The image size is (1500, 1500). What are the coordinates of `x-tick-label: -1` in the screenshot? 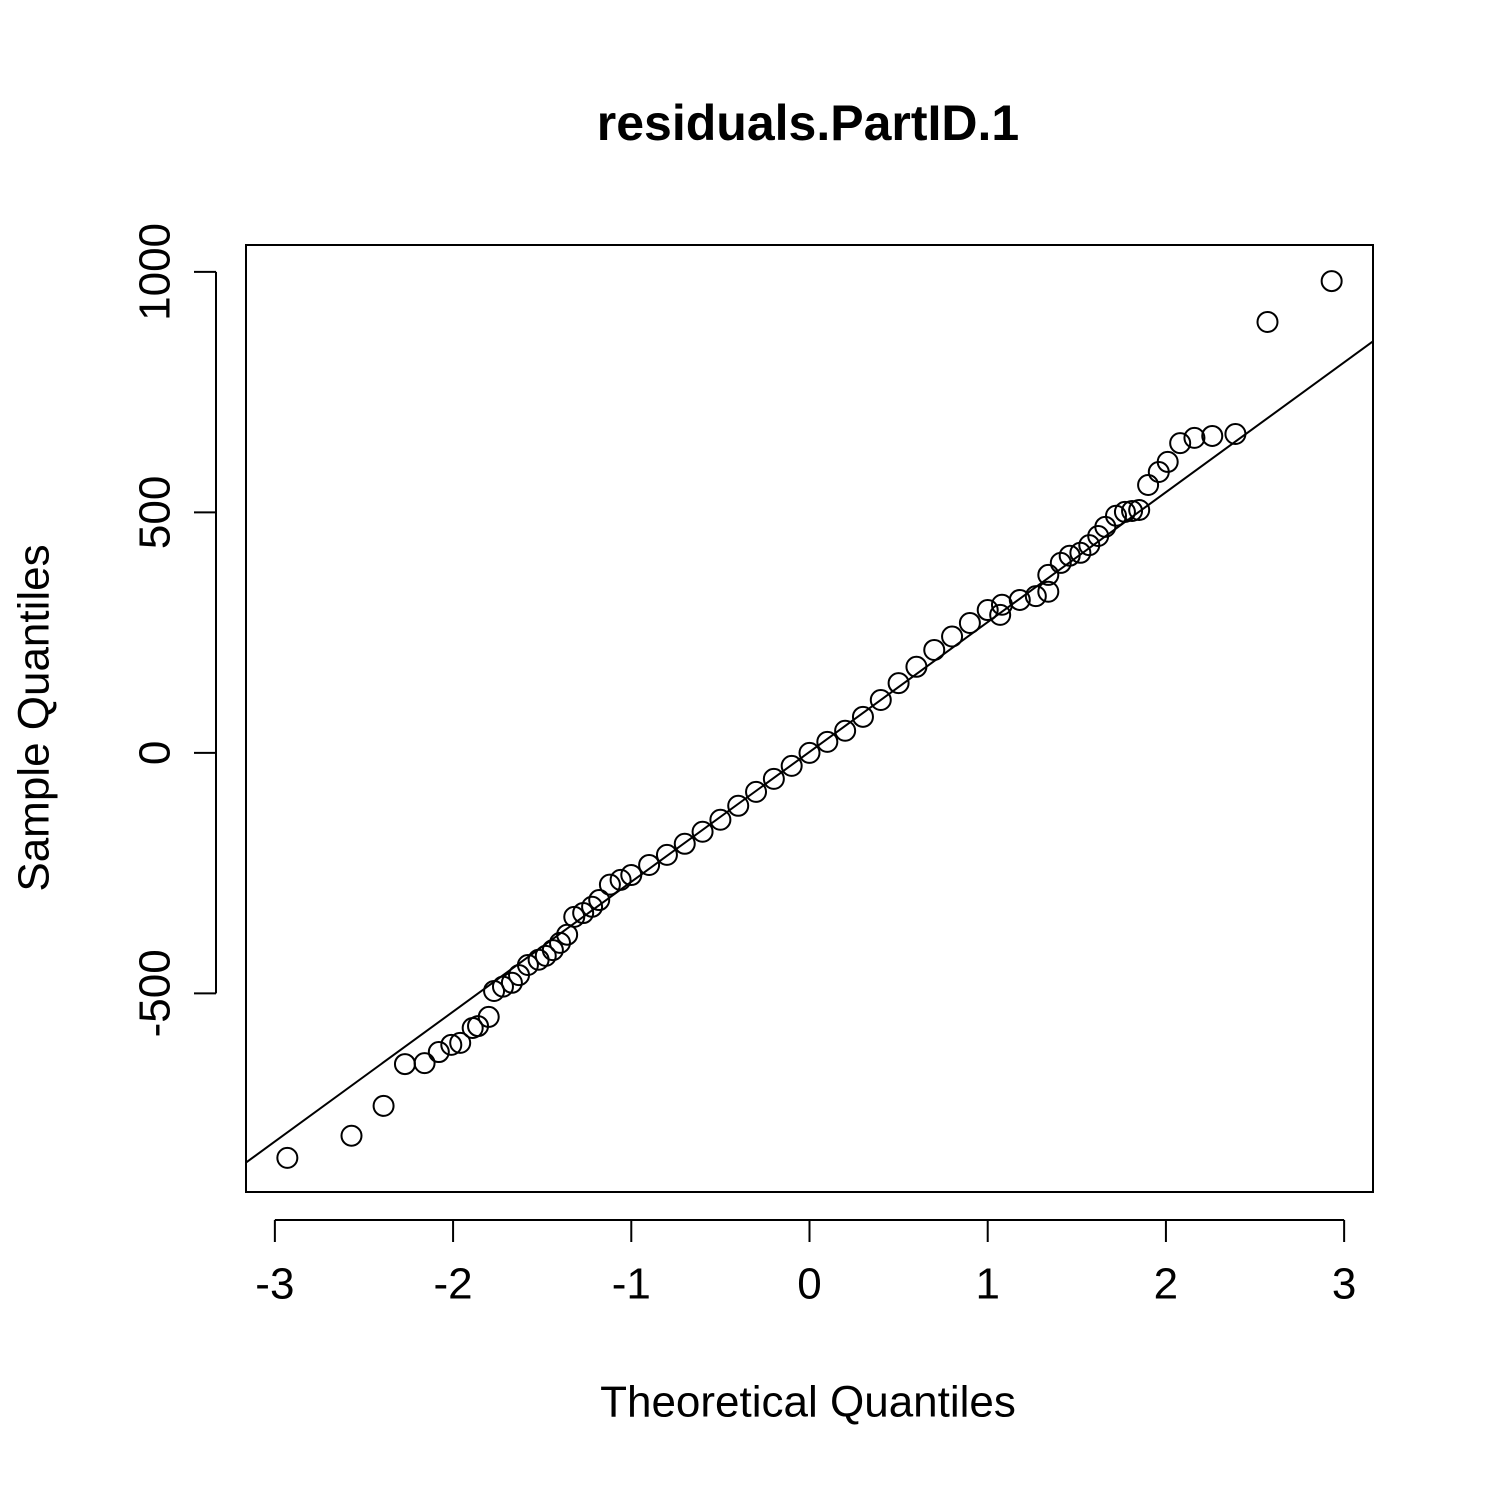 It's located at (631, 1284).